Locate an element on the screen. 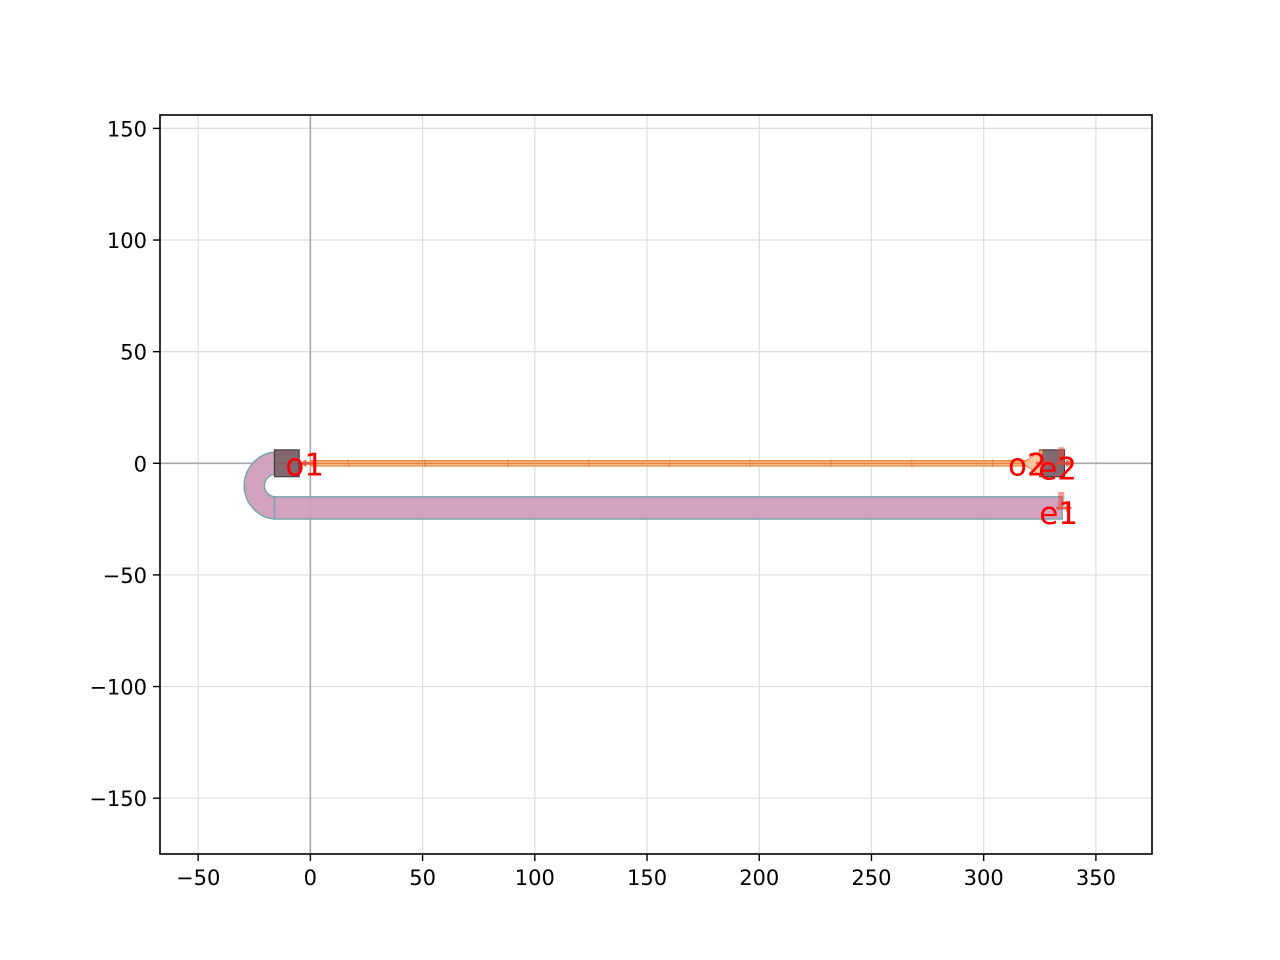 The image size is (1280, 960). x-tick-label: 200 is located at coordinates (759, 878).